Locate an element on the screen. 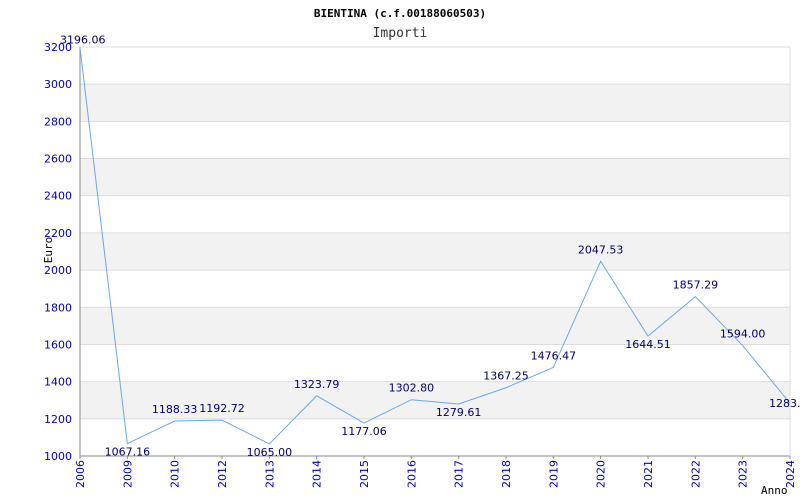 The image size is (800, 500). x-tick-label: 2017 is located at coordinates (459, 474).